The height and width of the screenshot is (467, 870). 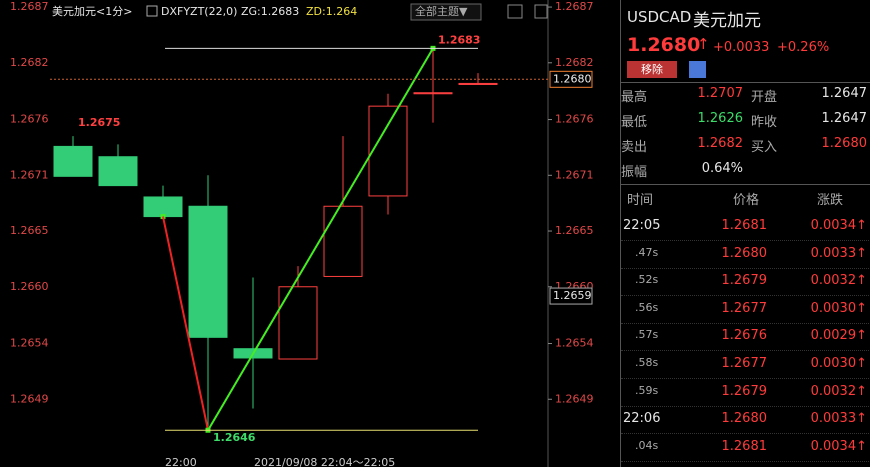 What do you see at coordinates (664, 45) in the screenshot?
I see `last-price: 1.2680` at bounding box center [664, 45].